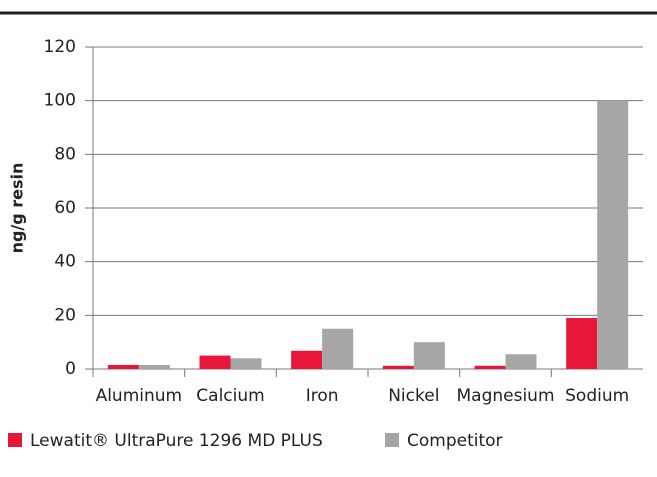 The width and height of the screenshot is (657, 477). I want to click on legend-label: Lewatit® UltraPure 1296 MD PLUS, so click(176, 441).